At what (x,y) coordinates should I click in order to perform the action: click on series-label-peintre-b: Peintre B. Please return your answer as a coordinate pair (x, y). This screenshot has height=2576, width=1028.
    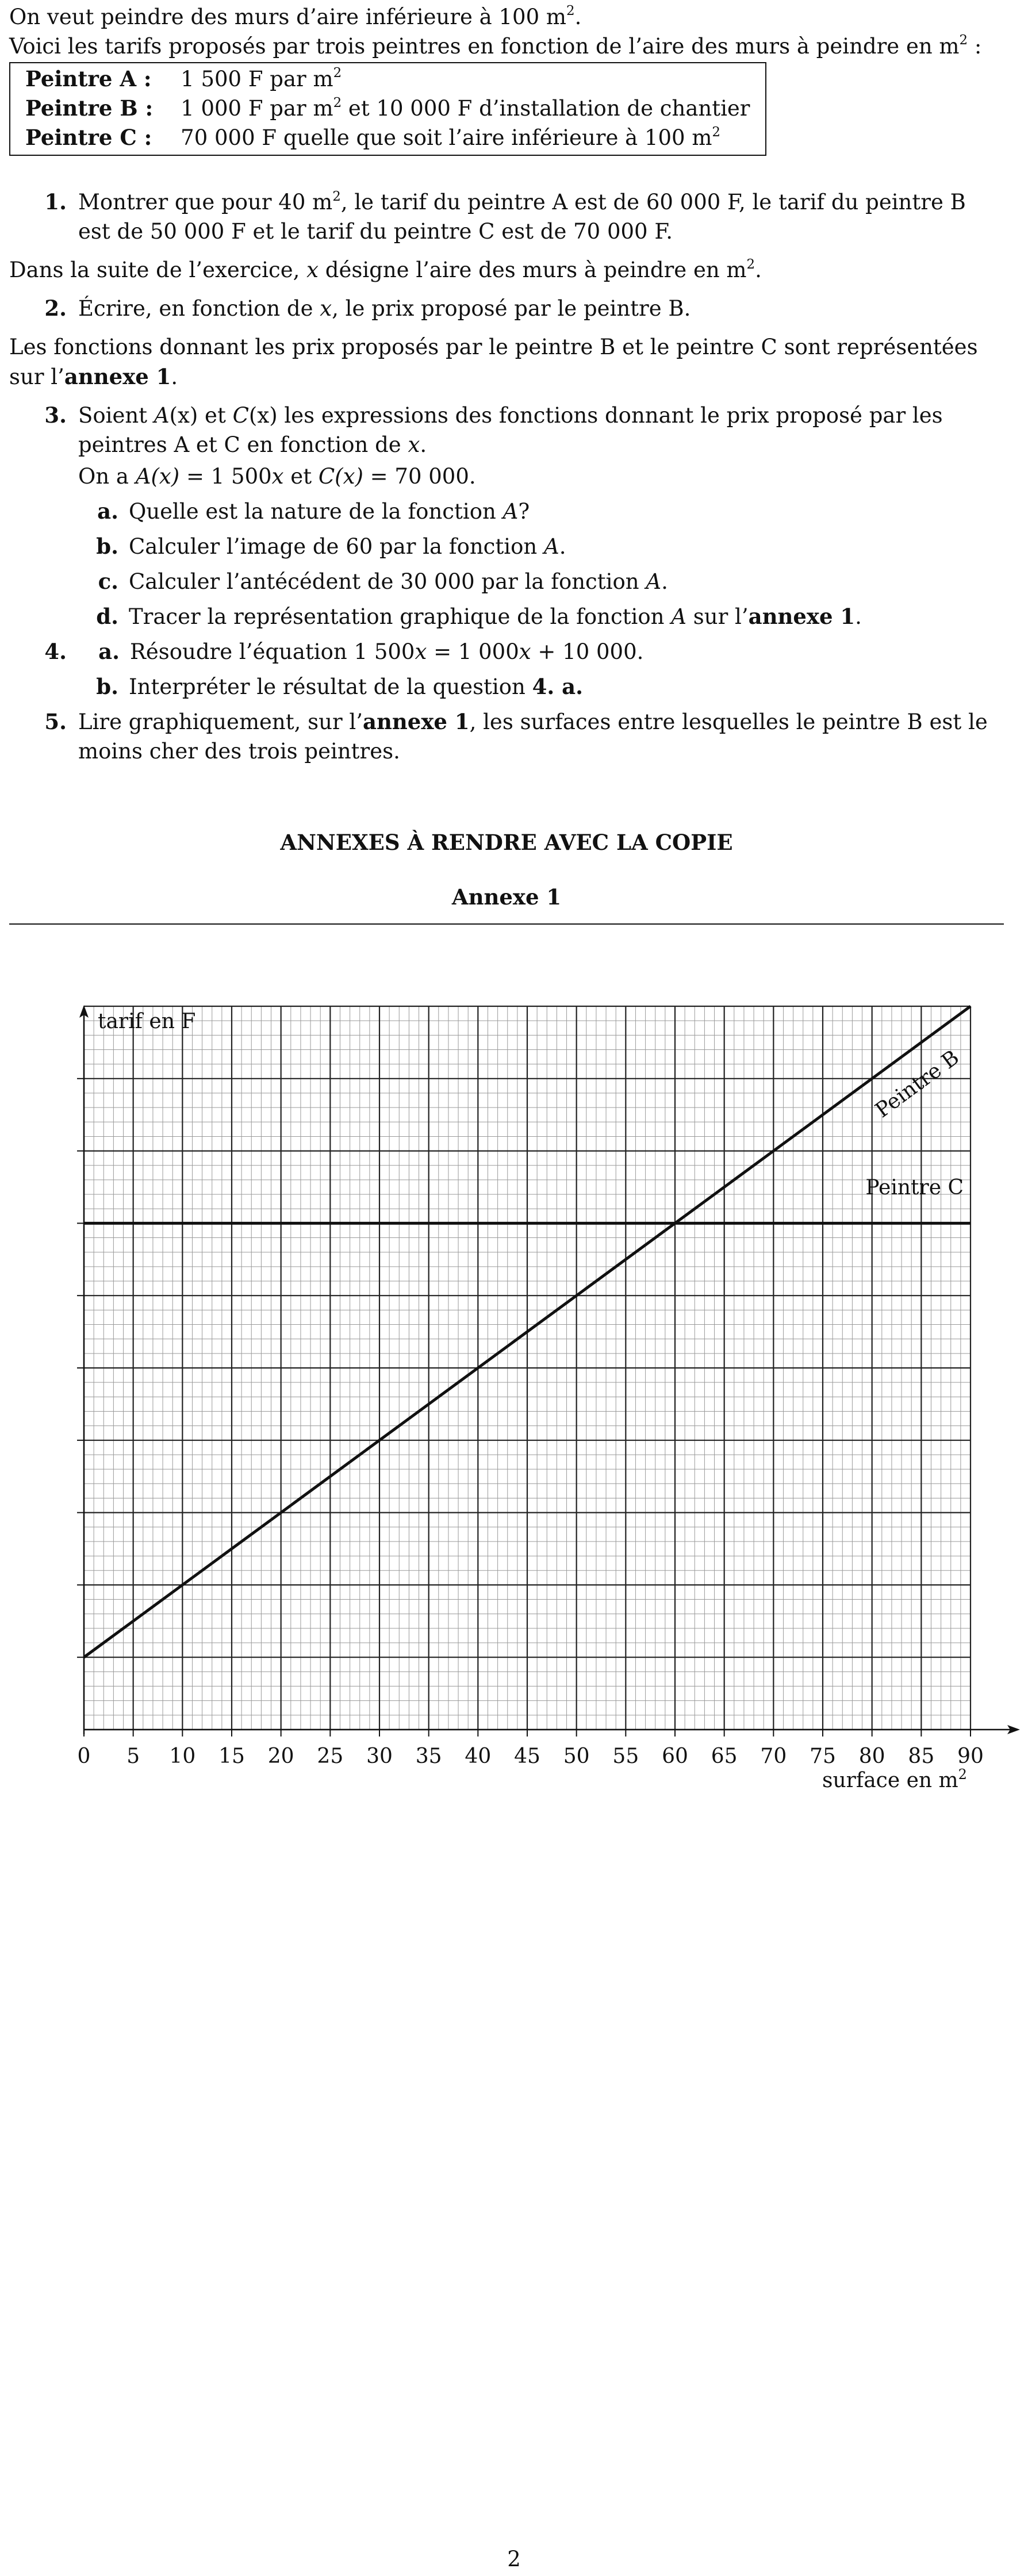
    Looking at the image, I should click on (918, 1084).